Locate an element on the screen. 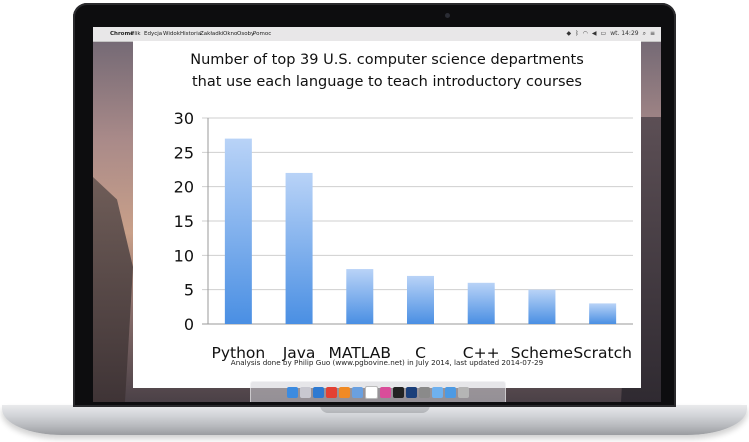 The height and width of the screenshot is (442, 749). y-tick-label: 25 is located at coordinates (184, 152).